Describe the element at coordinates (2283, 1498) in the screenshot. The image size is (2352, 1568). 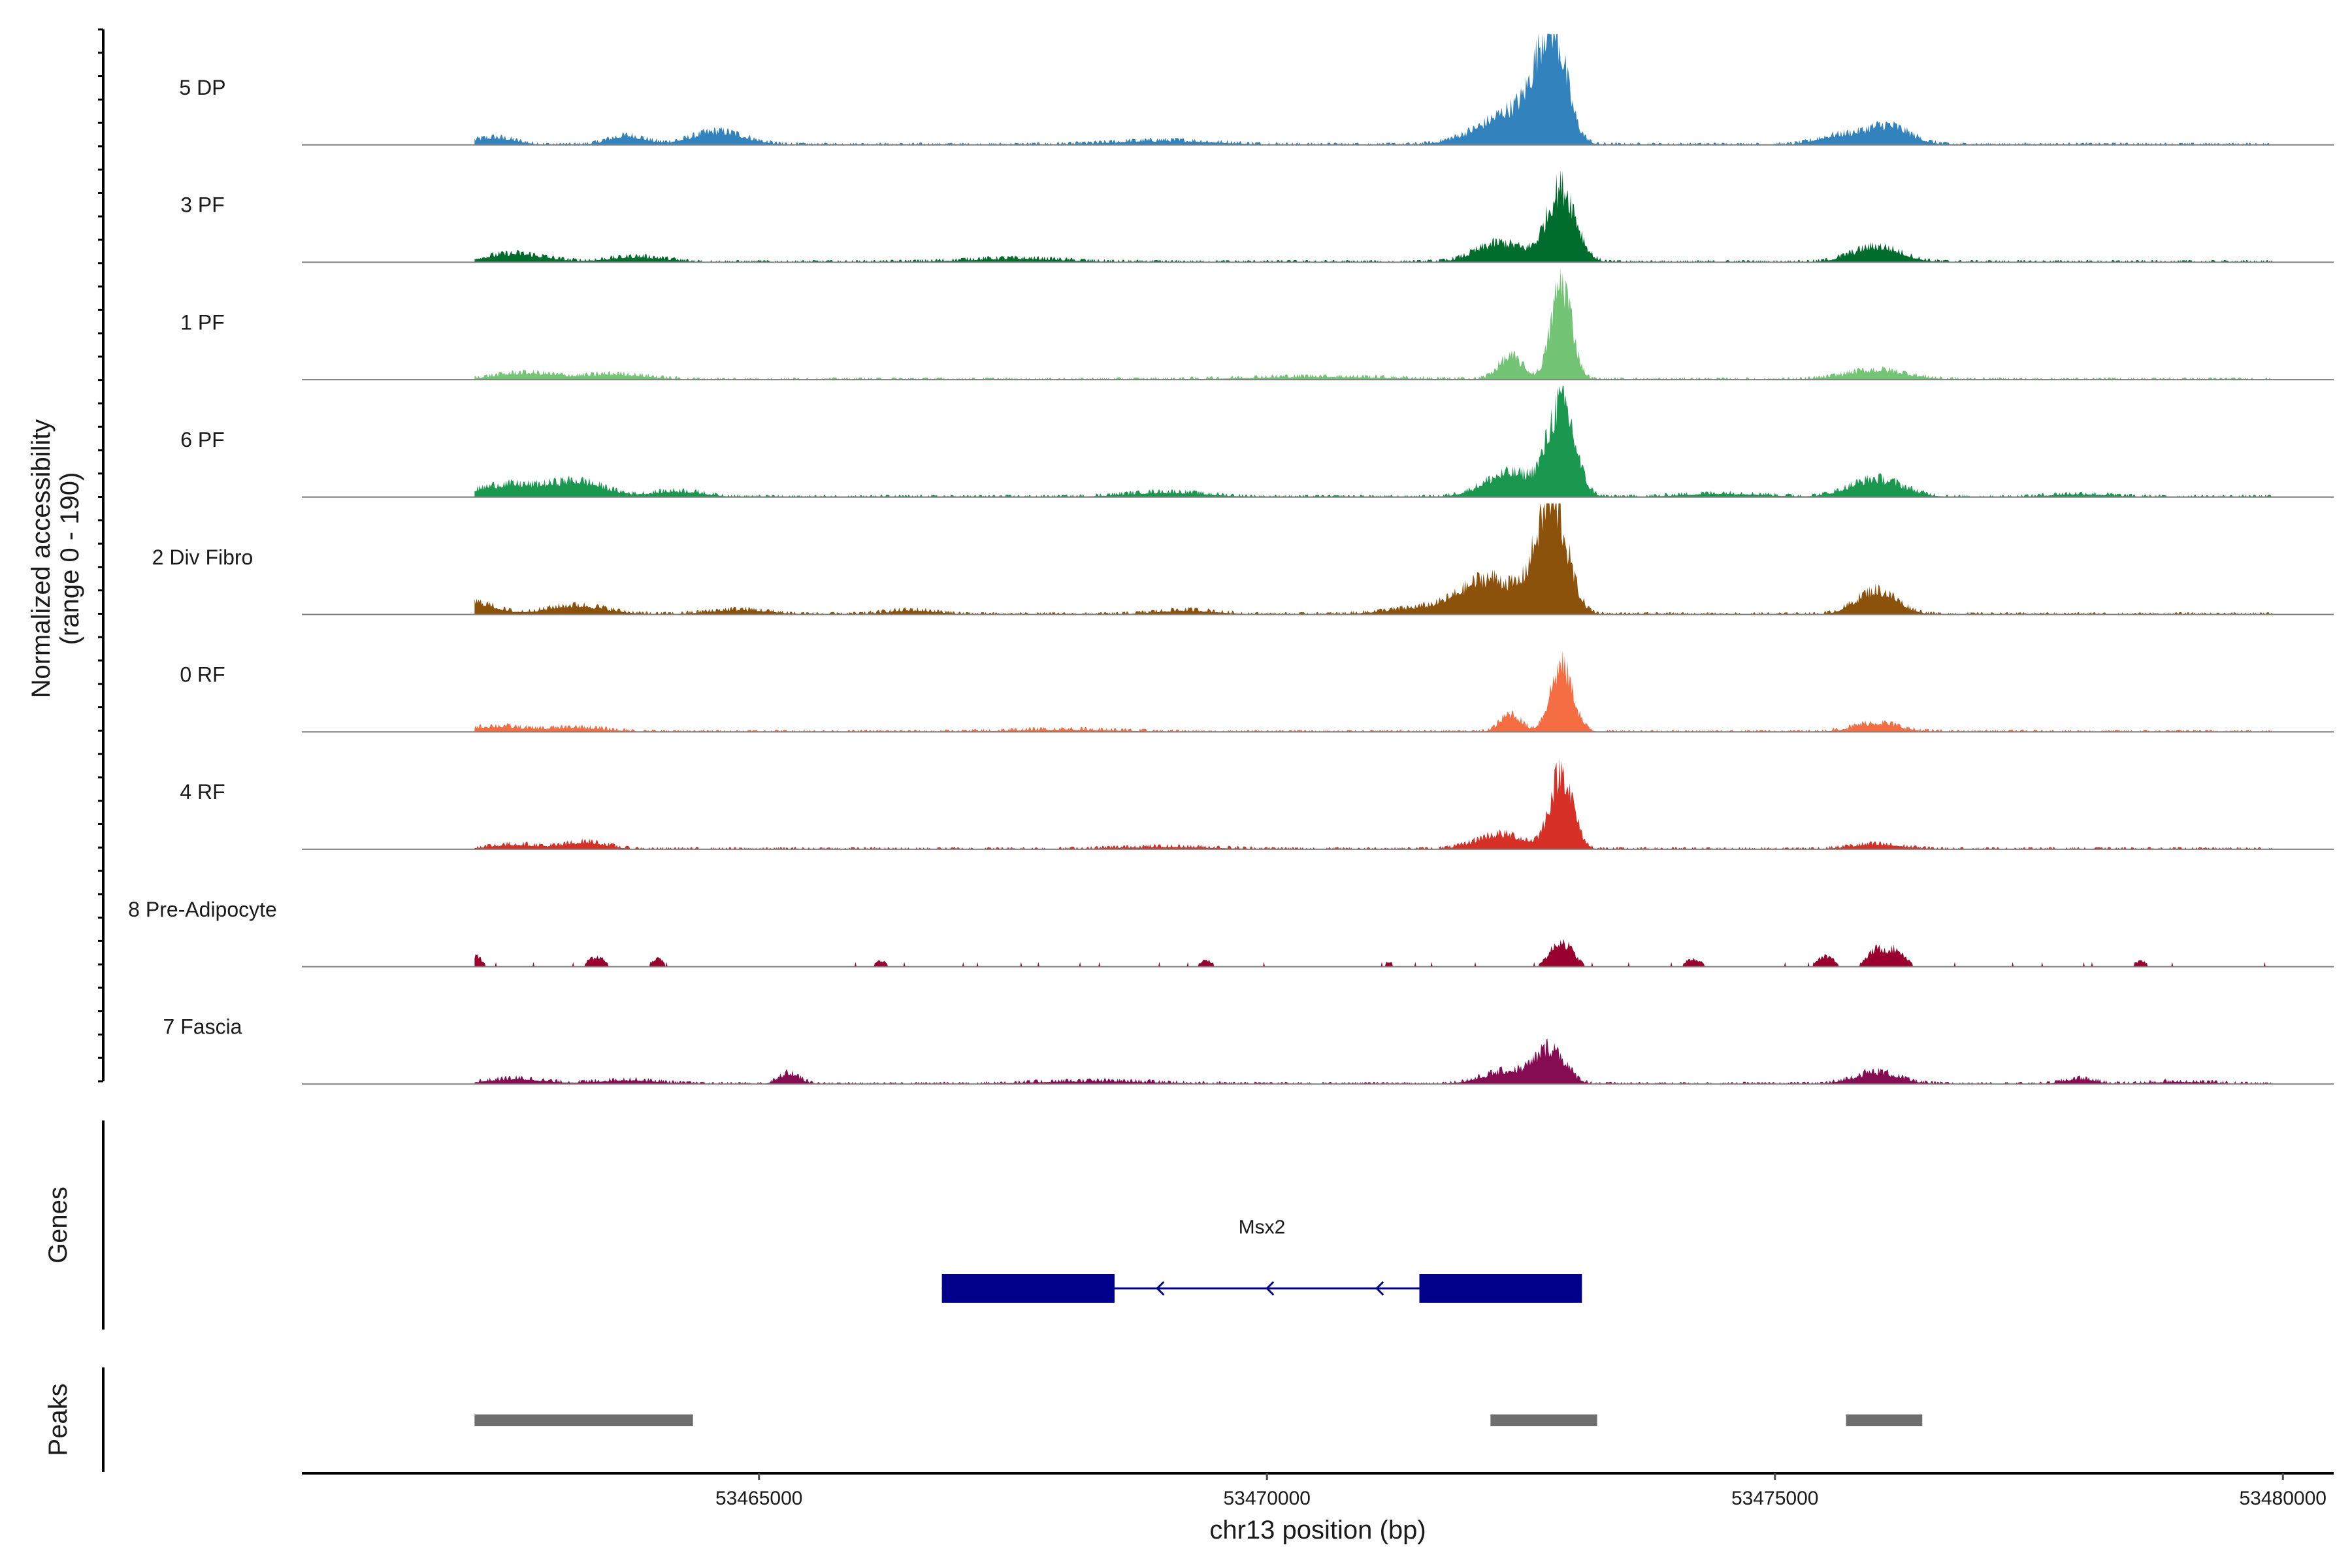
I see `x-tick-label: 53480000` at that location.